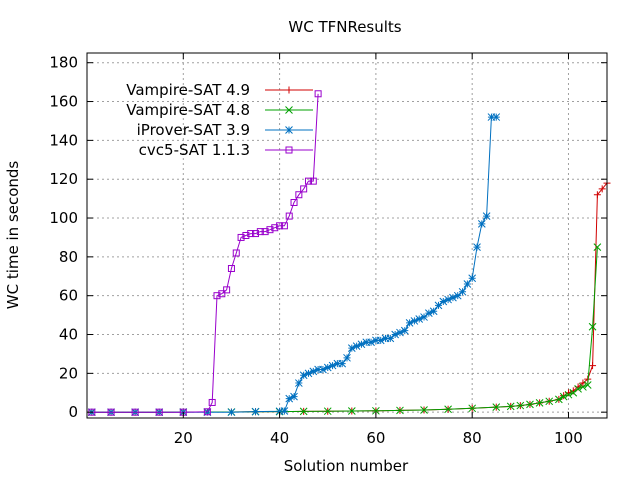 This screenshot has width=640, height=480. What do you see at coordinates (346, 466) in the screenshot?
I see `x-axis-title: Solution number` at bounding box center [346, 466].